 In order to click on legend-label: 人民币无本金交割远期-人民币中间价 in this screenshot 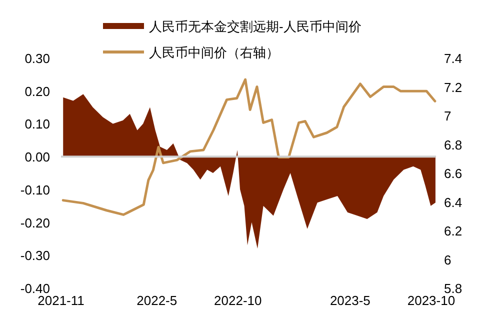, I will do `click(255, 26)`.